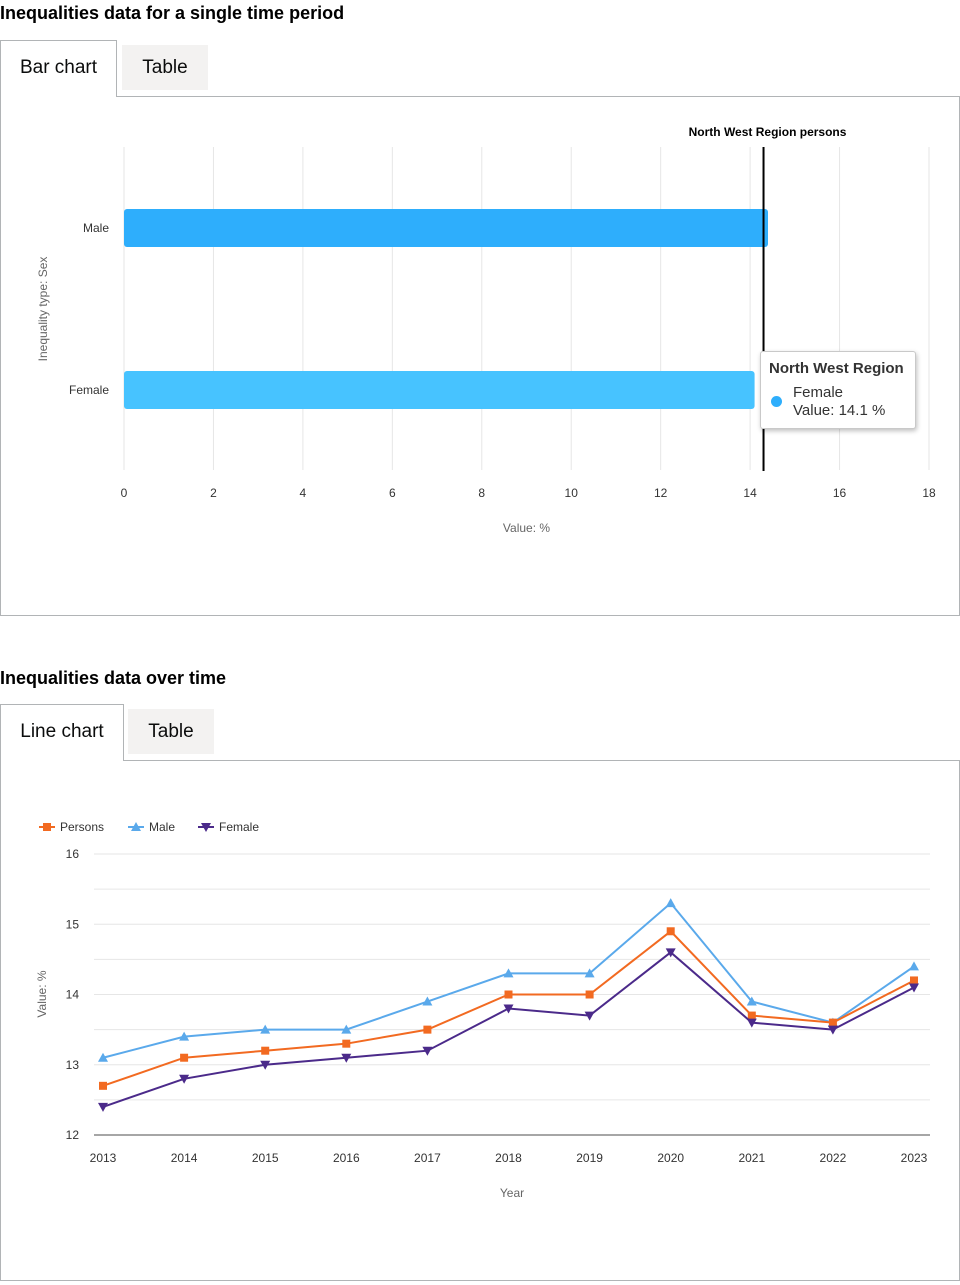  I want to click on y-axis-title: Inequality type: Sex, so click(43, 309).